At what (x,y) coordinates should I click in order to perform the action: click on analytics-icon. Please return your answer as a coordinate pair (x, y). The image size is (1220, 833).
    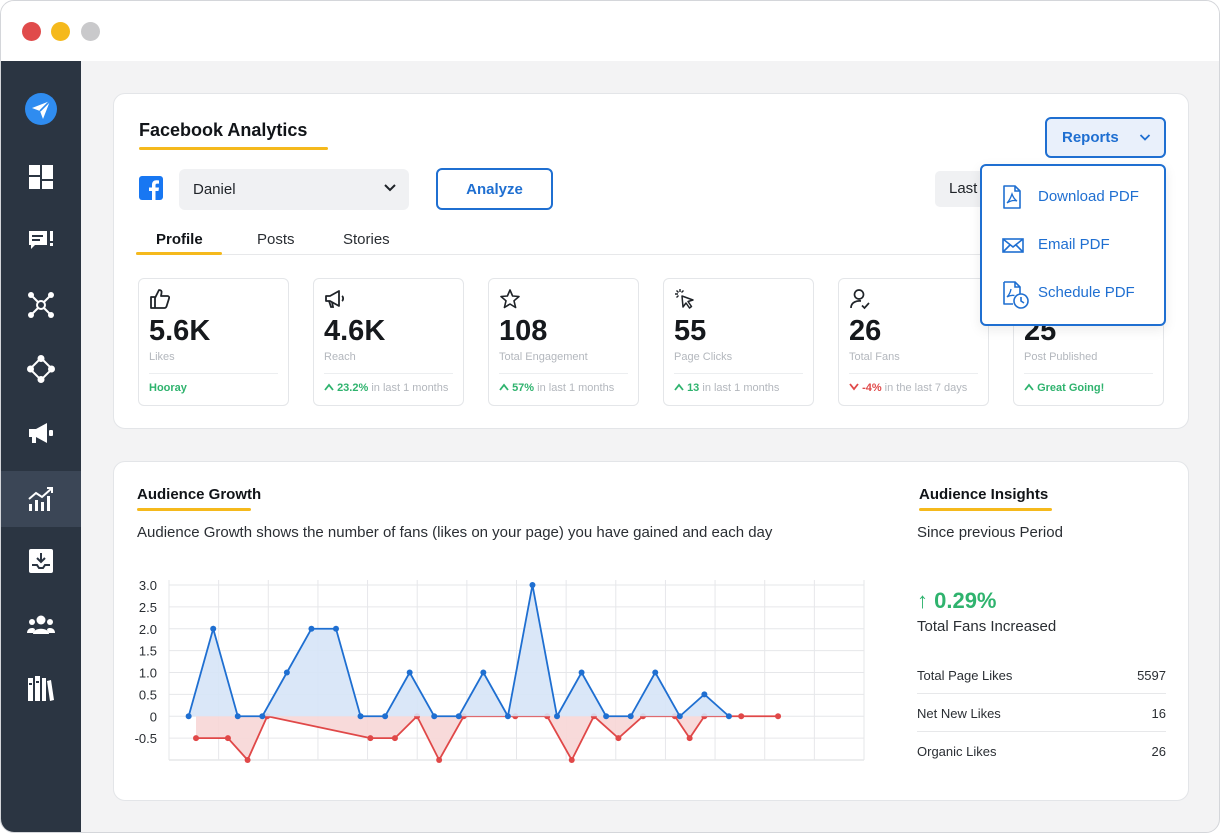
    Looking at the image, I should click on (40, 499).